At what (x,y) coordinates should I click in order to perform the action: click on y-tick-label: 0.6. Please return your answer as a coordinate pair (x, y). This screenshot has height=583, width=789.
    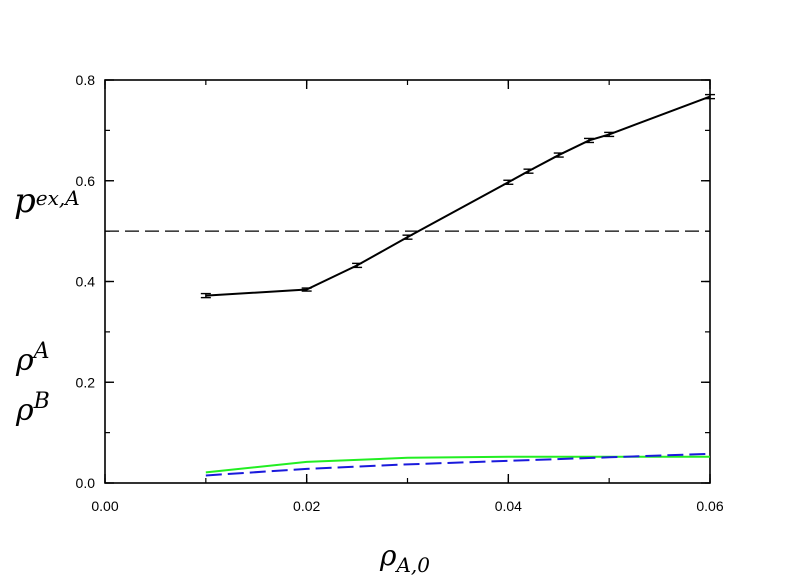
    Looking at the image, I should click on (86, 181).